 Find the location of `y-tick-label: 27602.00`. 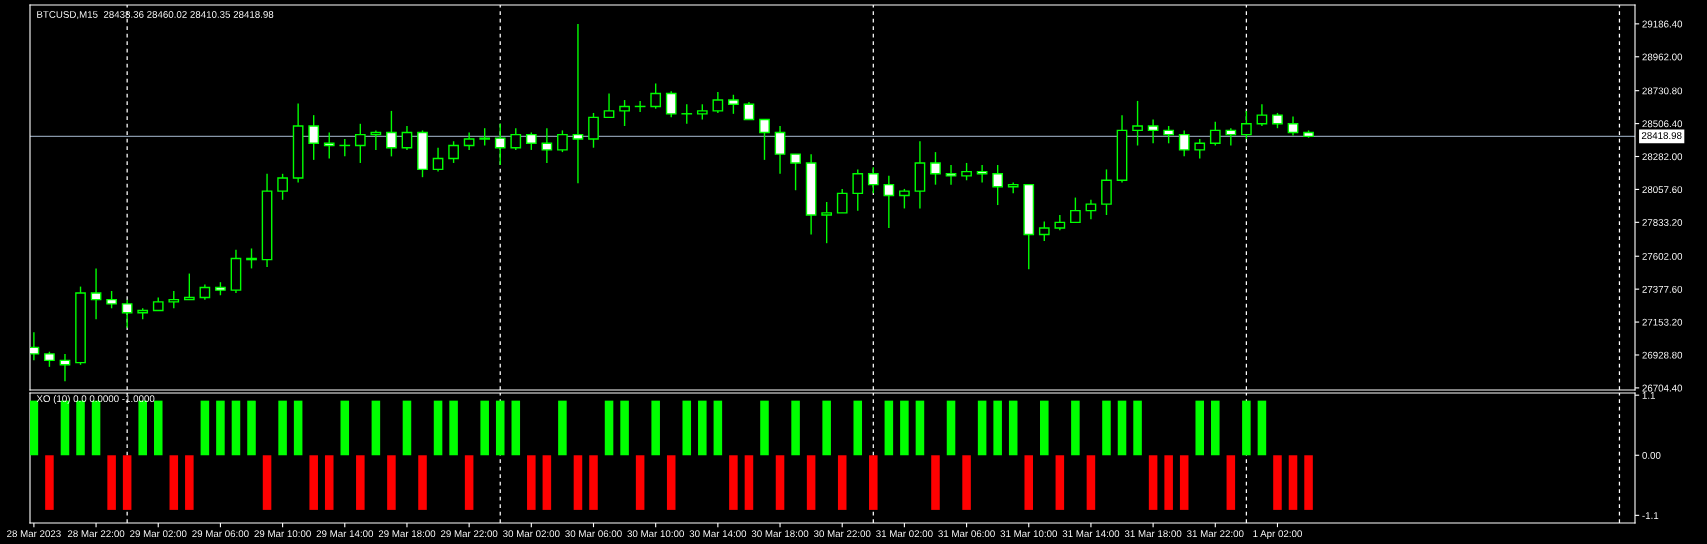

y-tick-label: 27602.00 is located at coordinates (1662, 256).